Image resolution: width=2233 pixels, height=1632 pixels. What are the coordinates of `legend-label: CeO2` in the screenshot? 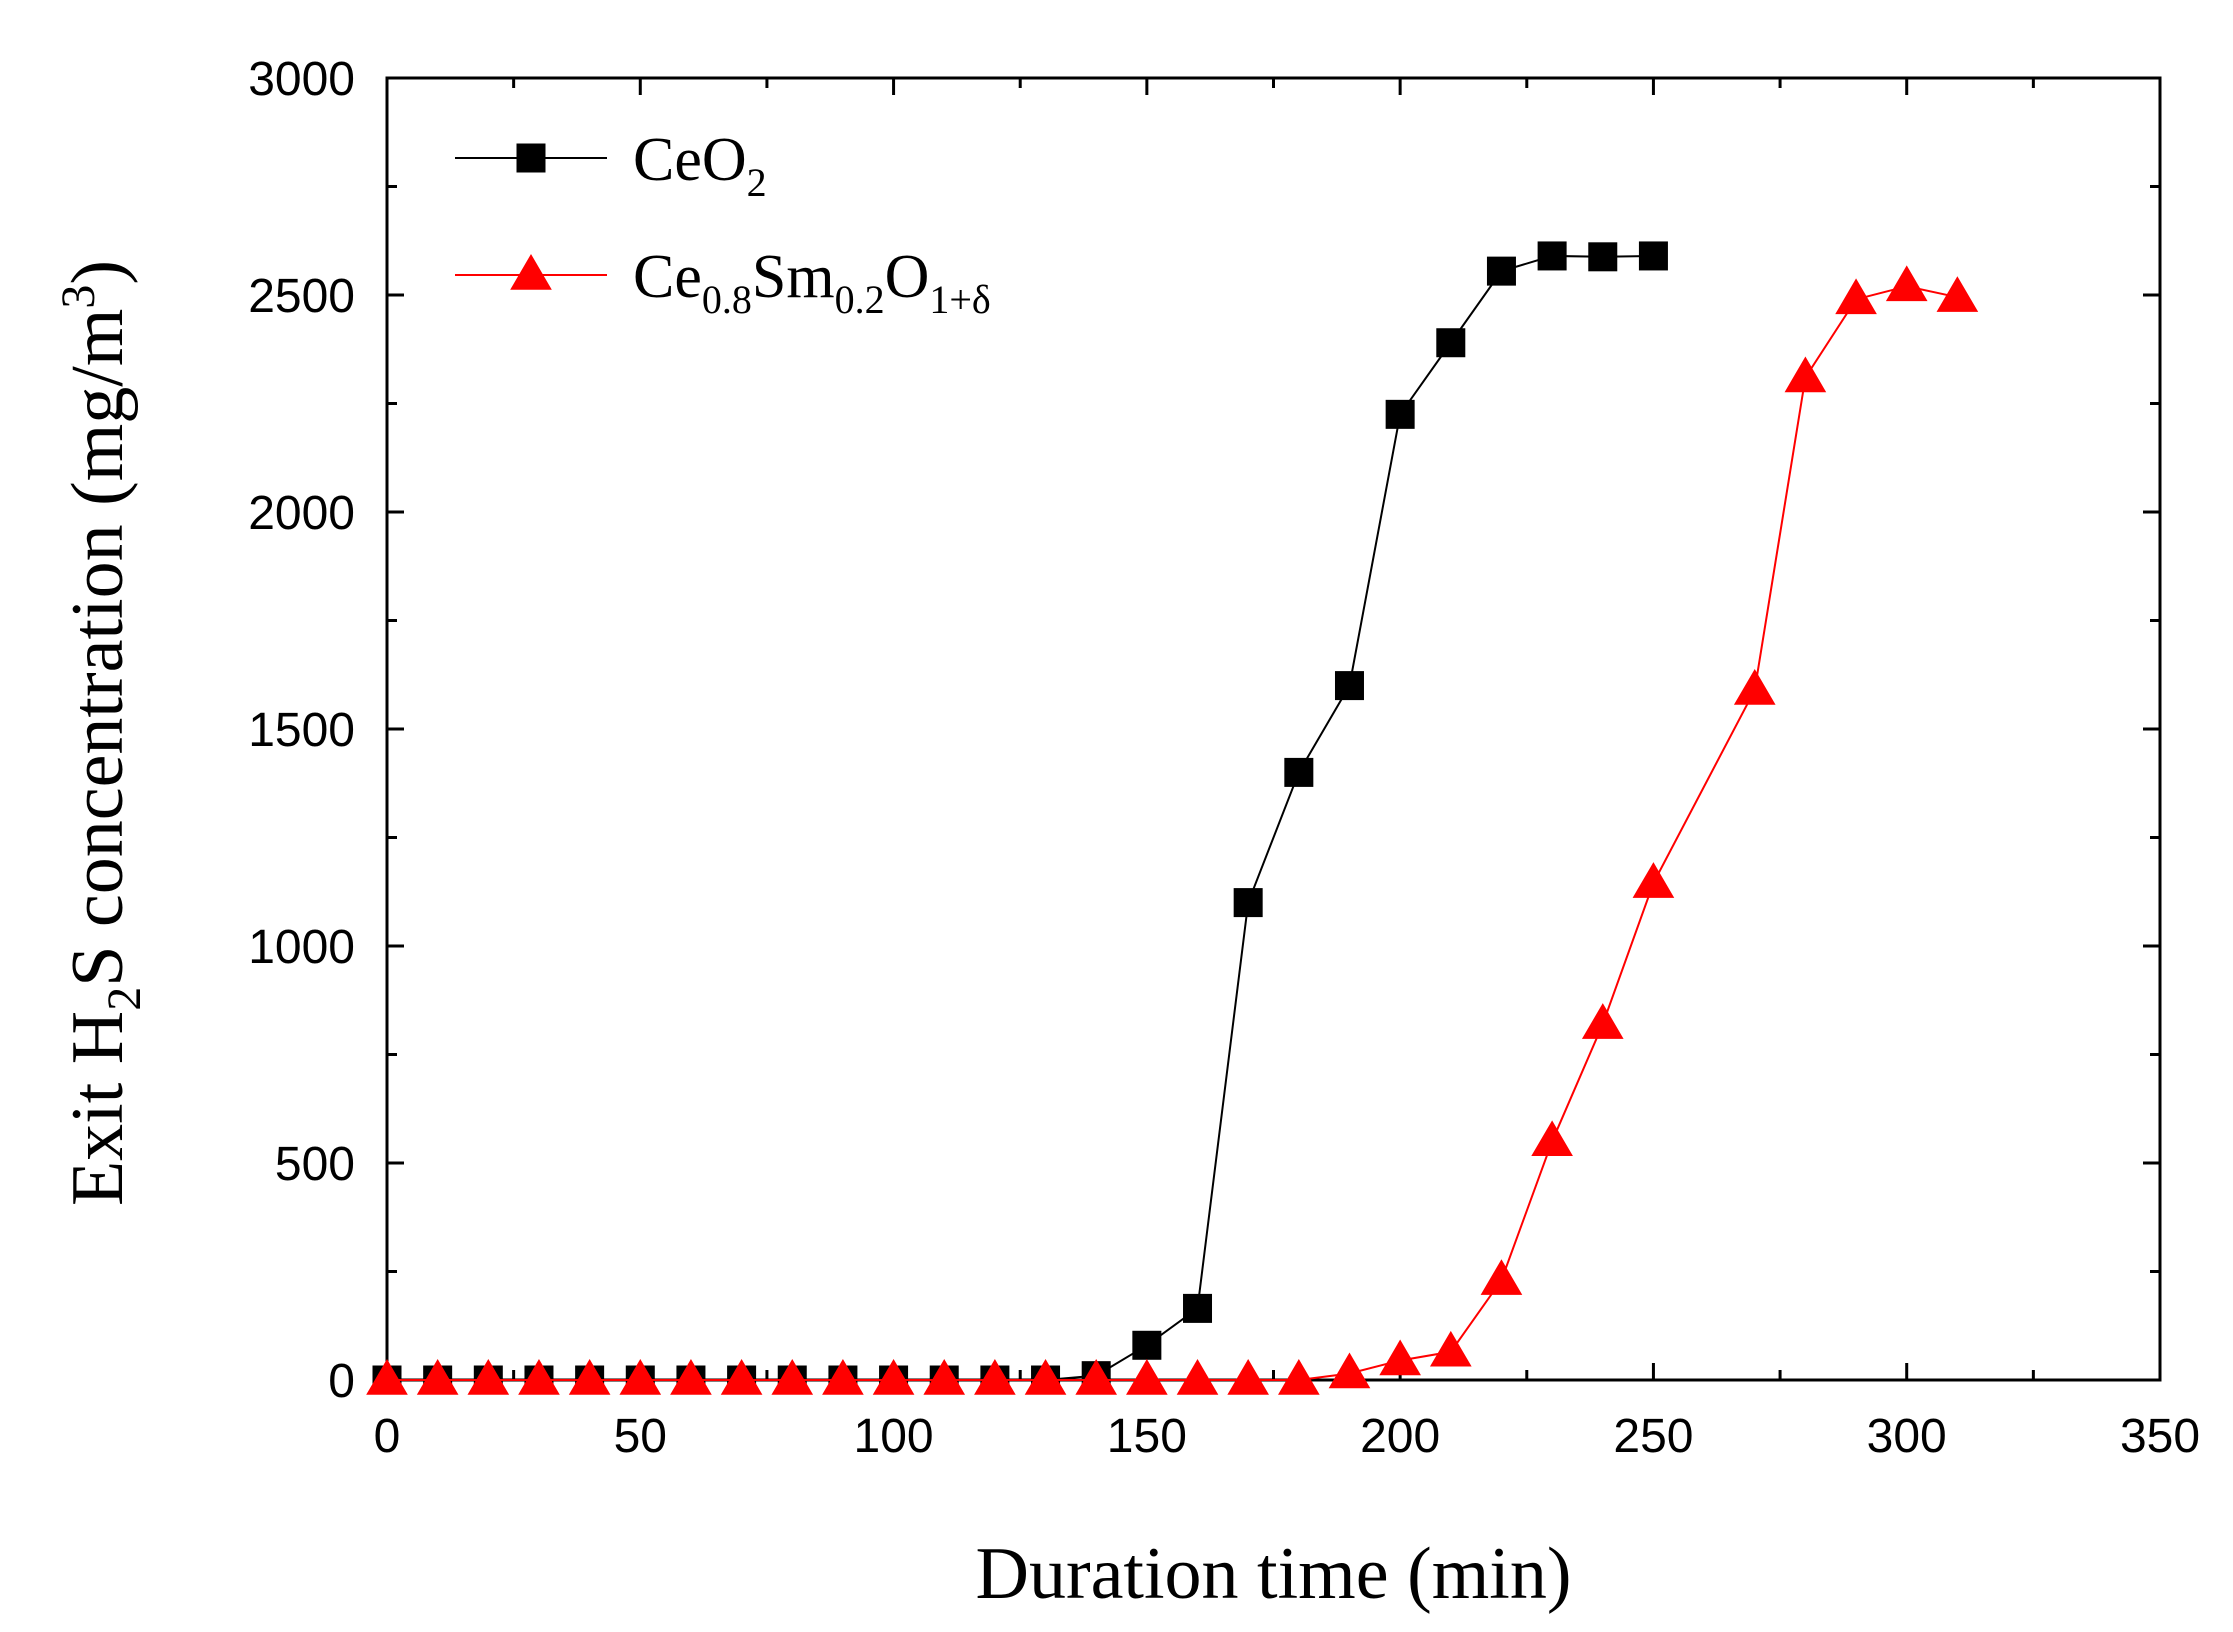 It's located at (700, 165).